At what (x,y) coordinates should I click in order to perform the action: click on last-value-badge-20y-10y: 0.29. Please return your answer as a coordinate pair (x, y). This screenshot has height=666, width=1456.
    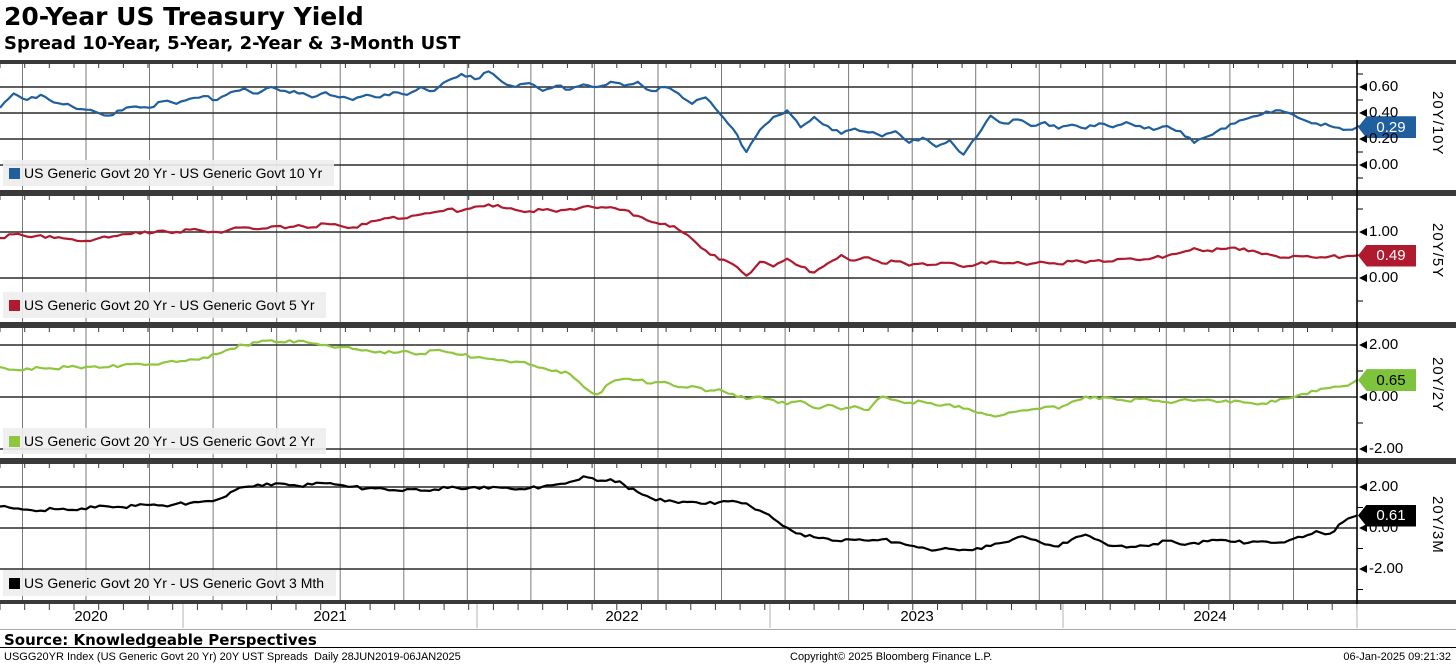
    Looking at the image, I should click on (1387, 127).